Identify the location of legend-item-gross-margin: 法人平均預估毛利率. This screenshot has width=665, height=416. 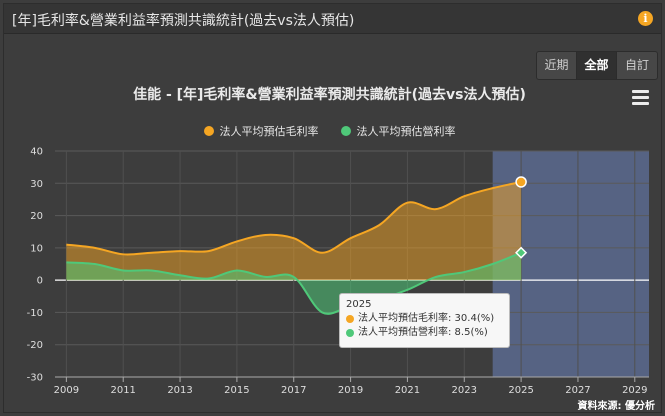
(261, 131).